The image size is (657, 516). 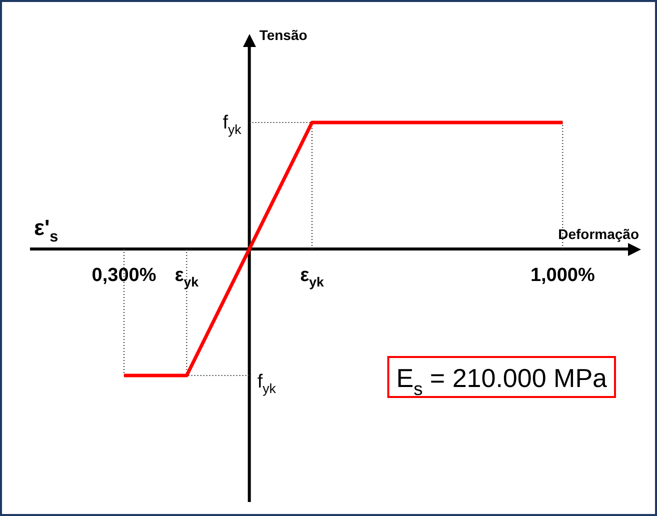 What do you see at coordinates (599, 234) in the screenshot?
I see `x-axis-title: Deformação` at bounding box center [599, 234].